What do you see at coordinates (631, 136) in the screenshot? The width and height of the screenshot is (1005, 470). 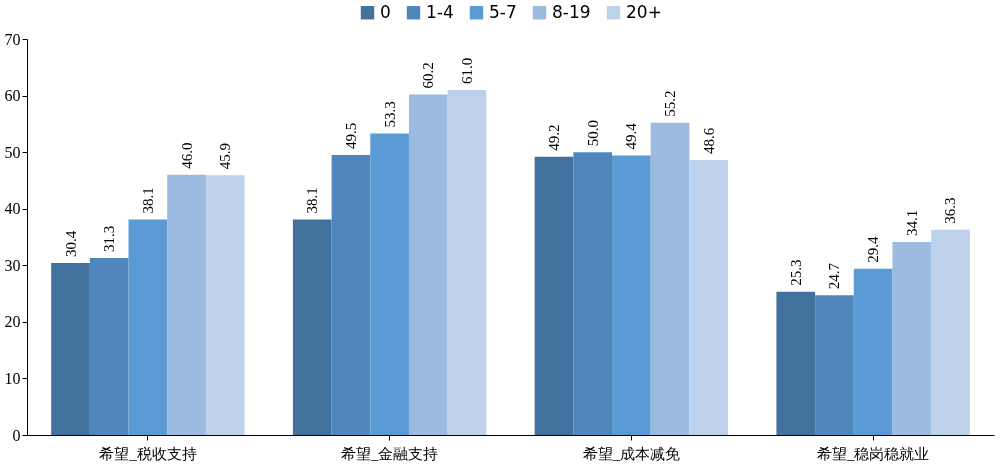 I see `data-label: 49.4` at bounding box center [631, 136].